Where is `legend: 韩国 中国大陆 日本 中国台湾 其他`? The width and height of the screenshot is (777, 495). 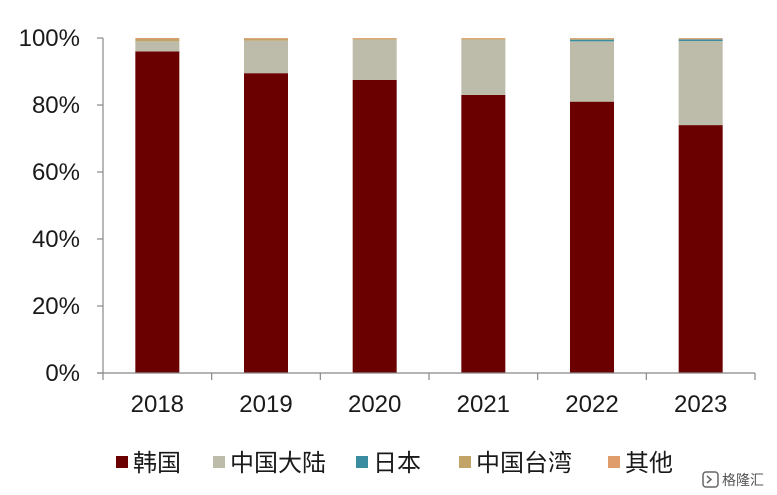 legend: 韩国 中国大陆 日本 中国台湾 其他 is located at coordinates (394, 463).